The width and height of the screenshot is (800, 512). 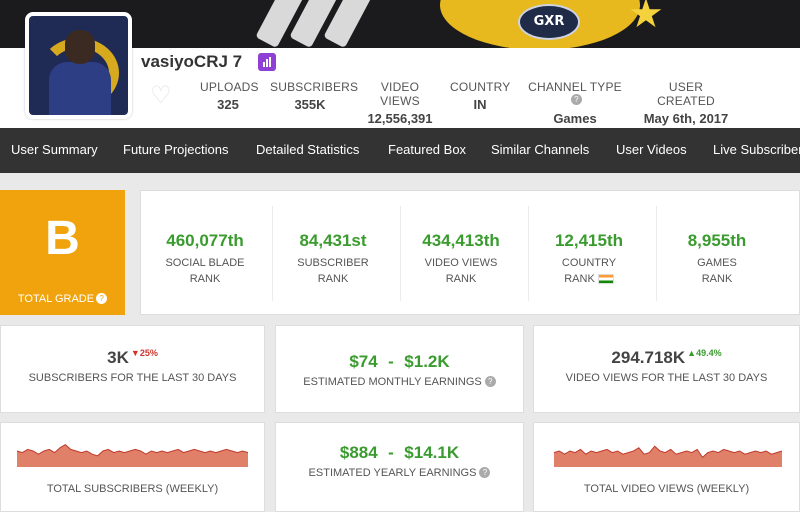 I want to click on rank-value: 84,431st, so click(x=333, y=240).